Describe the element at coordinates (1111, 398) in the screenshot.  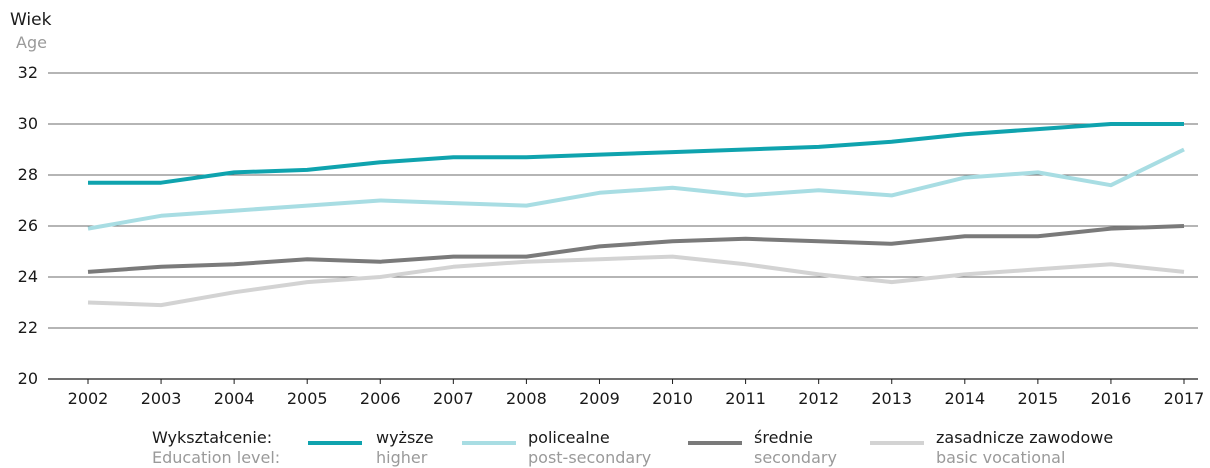
I see `x-tick-label: 2016` at that location.